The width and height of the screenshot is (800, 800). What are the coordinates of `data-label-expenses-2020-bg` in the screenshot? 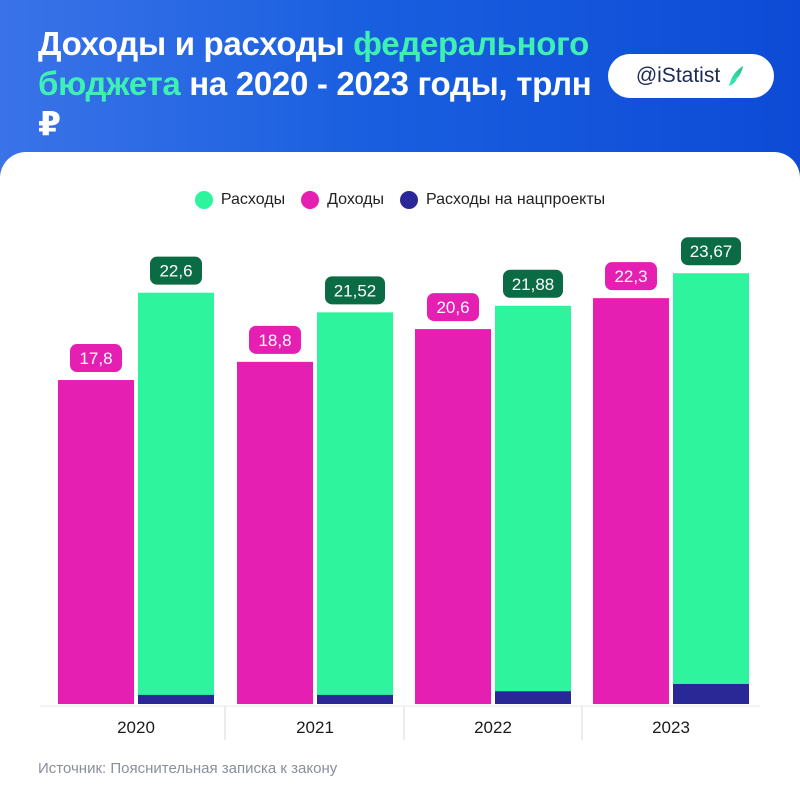 It's located at (176, 270).